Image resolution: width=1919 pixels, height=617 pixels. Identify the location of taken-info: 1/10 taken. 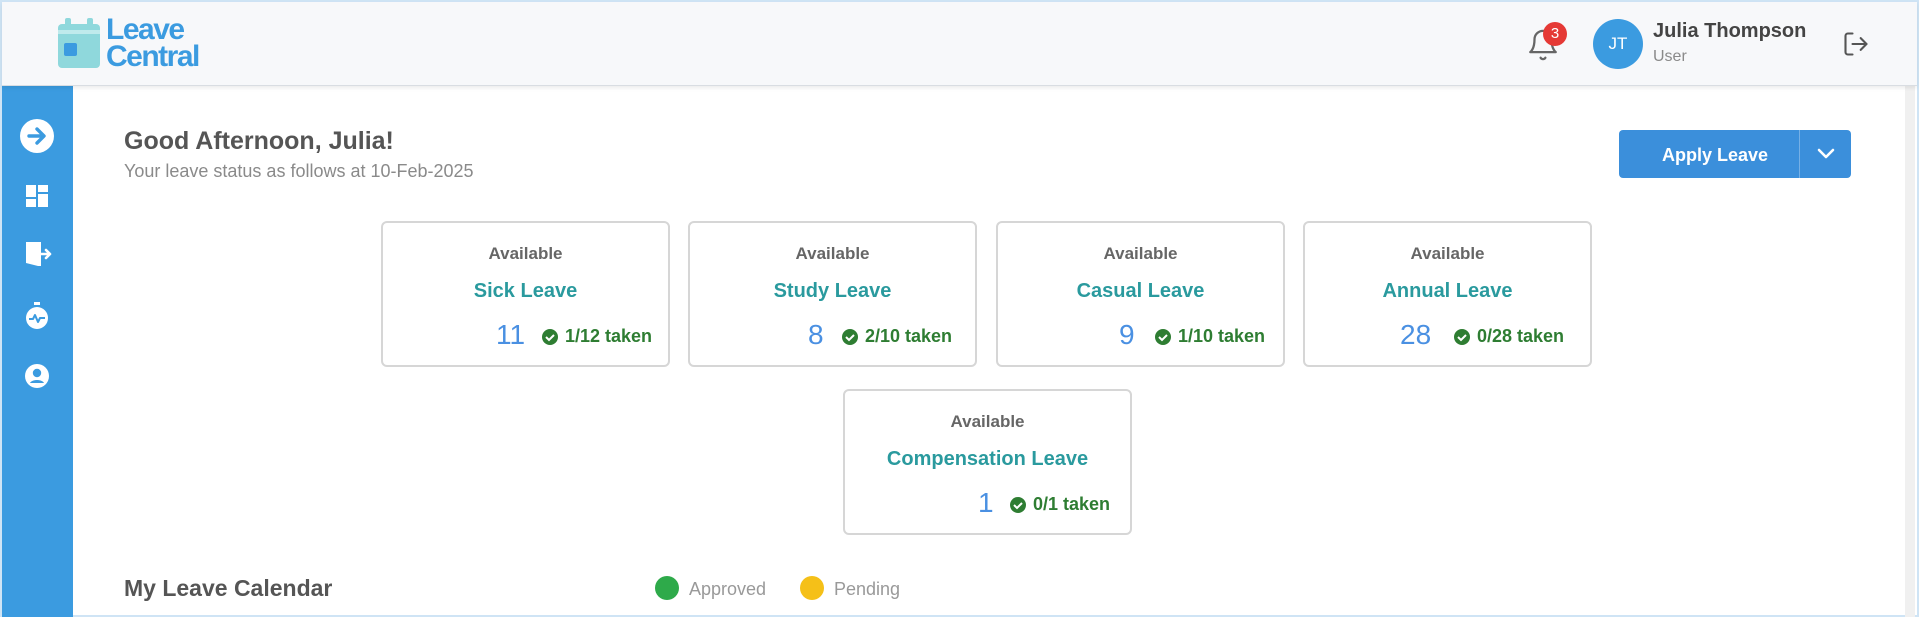
(1209, 336).